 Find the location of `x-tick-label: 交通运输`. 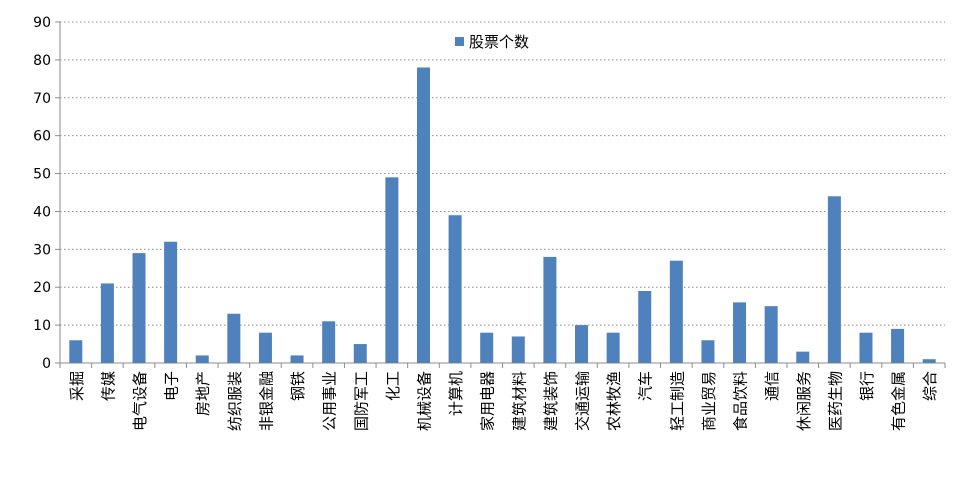

x-tick-label: 交通运输 is located at coordinates (583, 401).